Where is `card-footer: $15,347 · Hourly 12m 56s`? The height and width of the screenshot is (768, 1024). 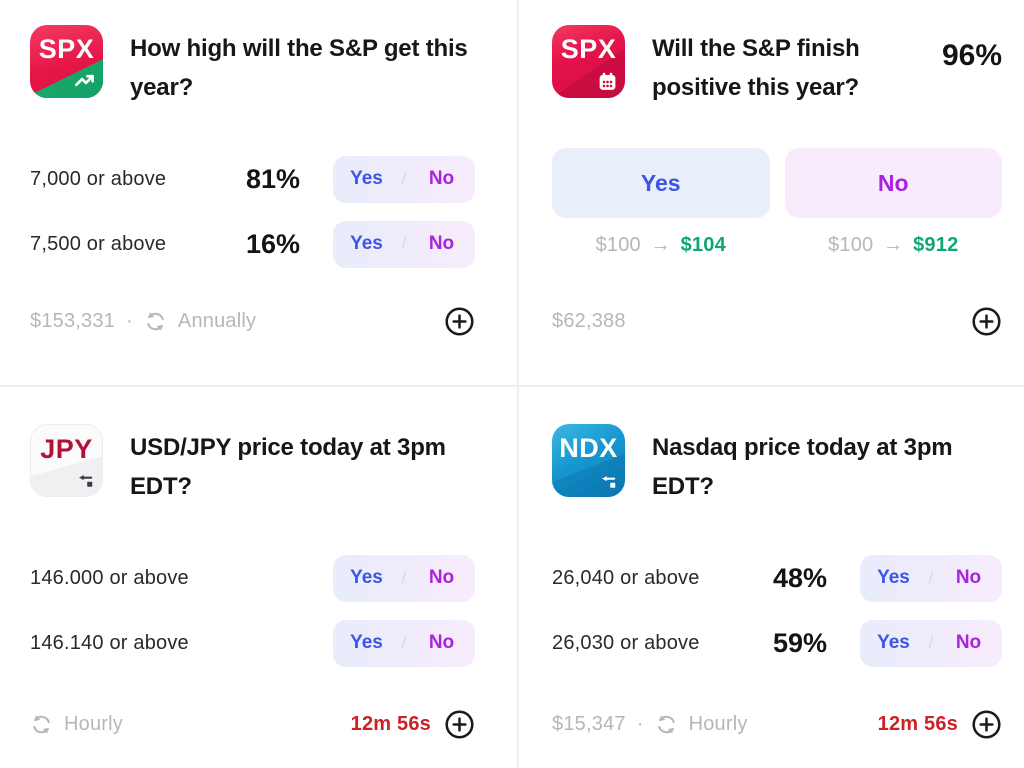
card-footer: $15,347 · Hourly 12m 56s is located at coordinates (777, 724).